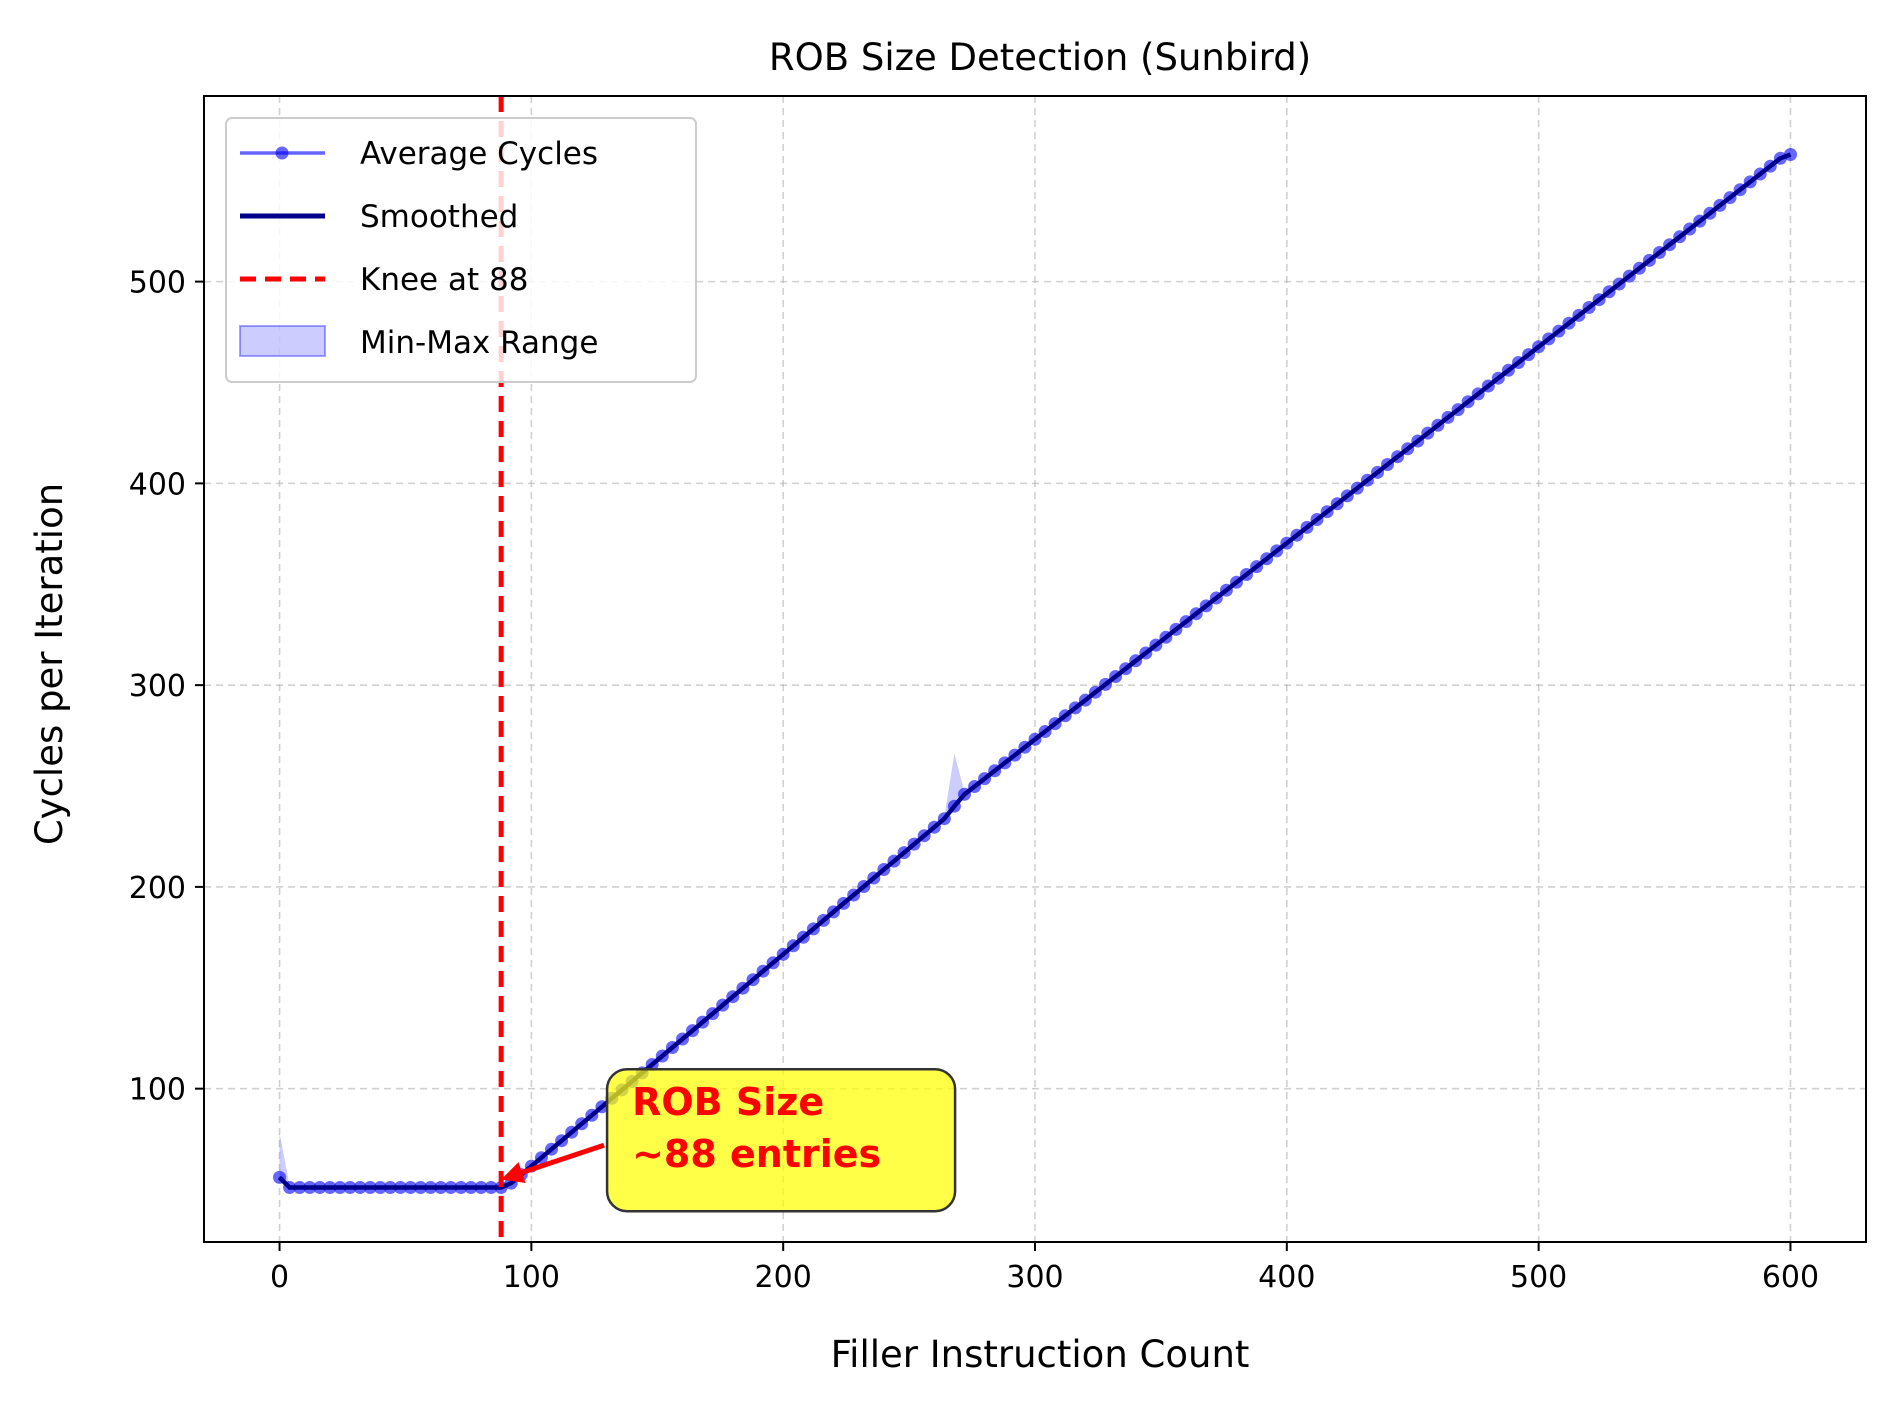 The image size is (1884, 1403). What do you see at coordinates (1286, 1277) in the screenshot?
I see `x-tick-label: 400` at bounding box center [1286, 1277].